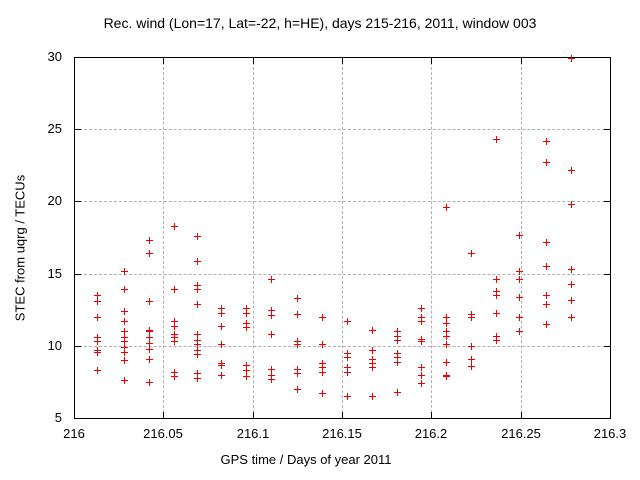 The height and width of the screenshot is (480, 640). Describe the element at coordinates (342, 433) in the screenshot. I see `x-tick-label: 216.15` at that location.